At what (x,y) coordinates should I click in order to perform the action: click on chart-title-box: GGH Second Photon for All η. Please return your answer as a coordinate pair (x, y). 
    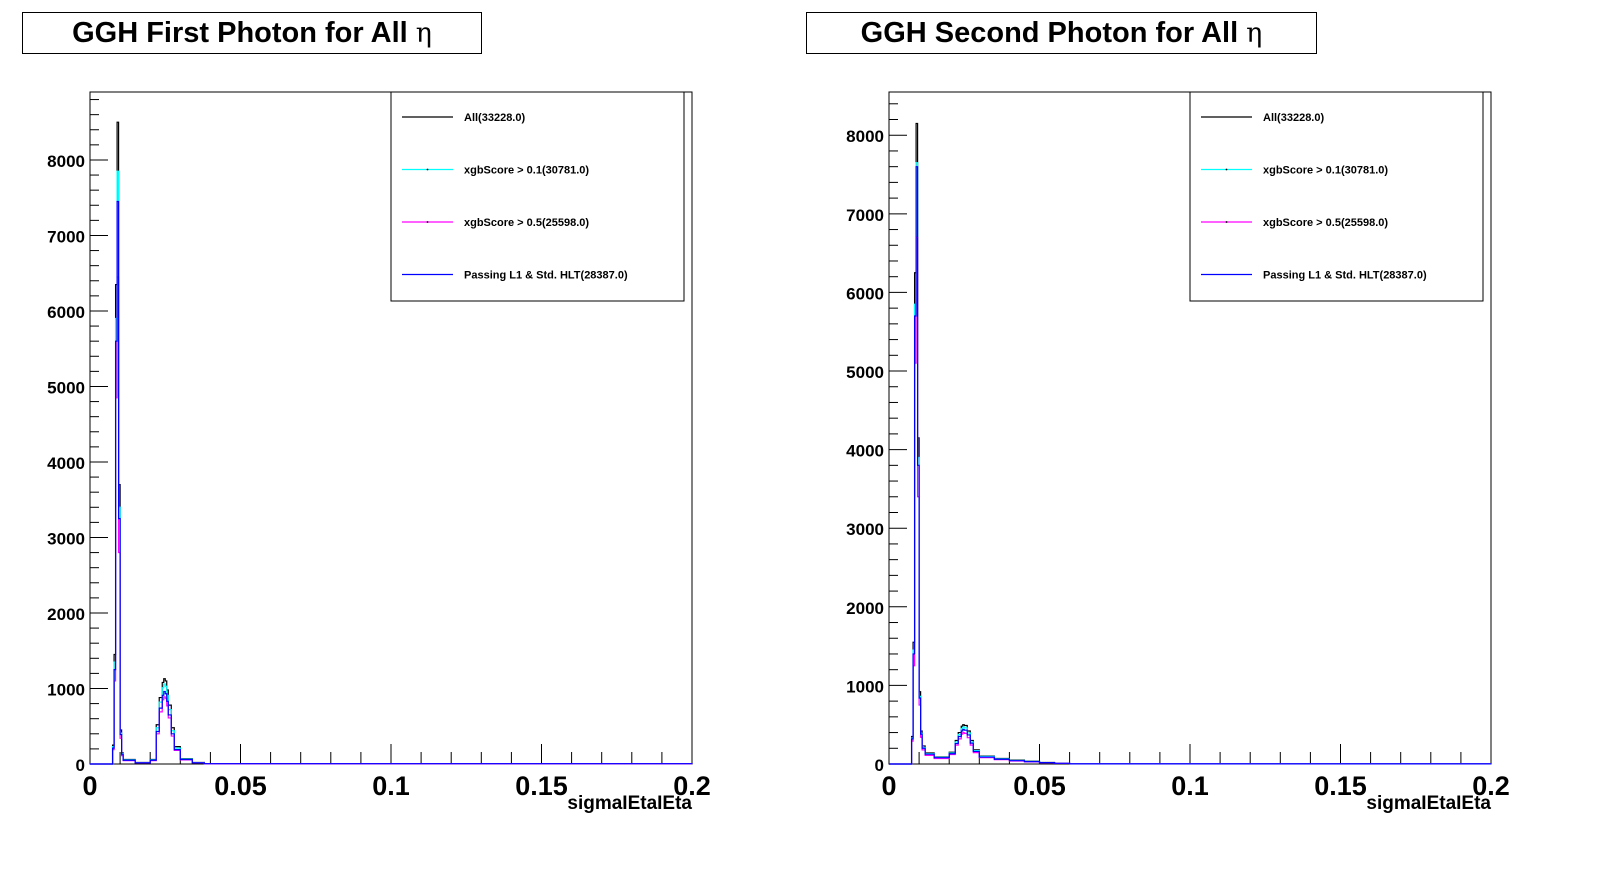
    Looking at the image, I should click on (1061, 33).